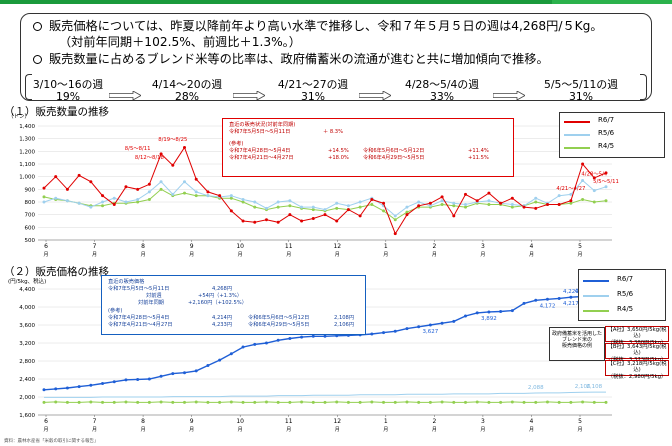 Image resolution: width=672 pixels, height=446 pixels. I want to click on top-accent-bar, so click(336, 2).